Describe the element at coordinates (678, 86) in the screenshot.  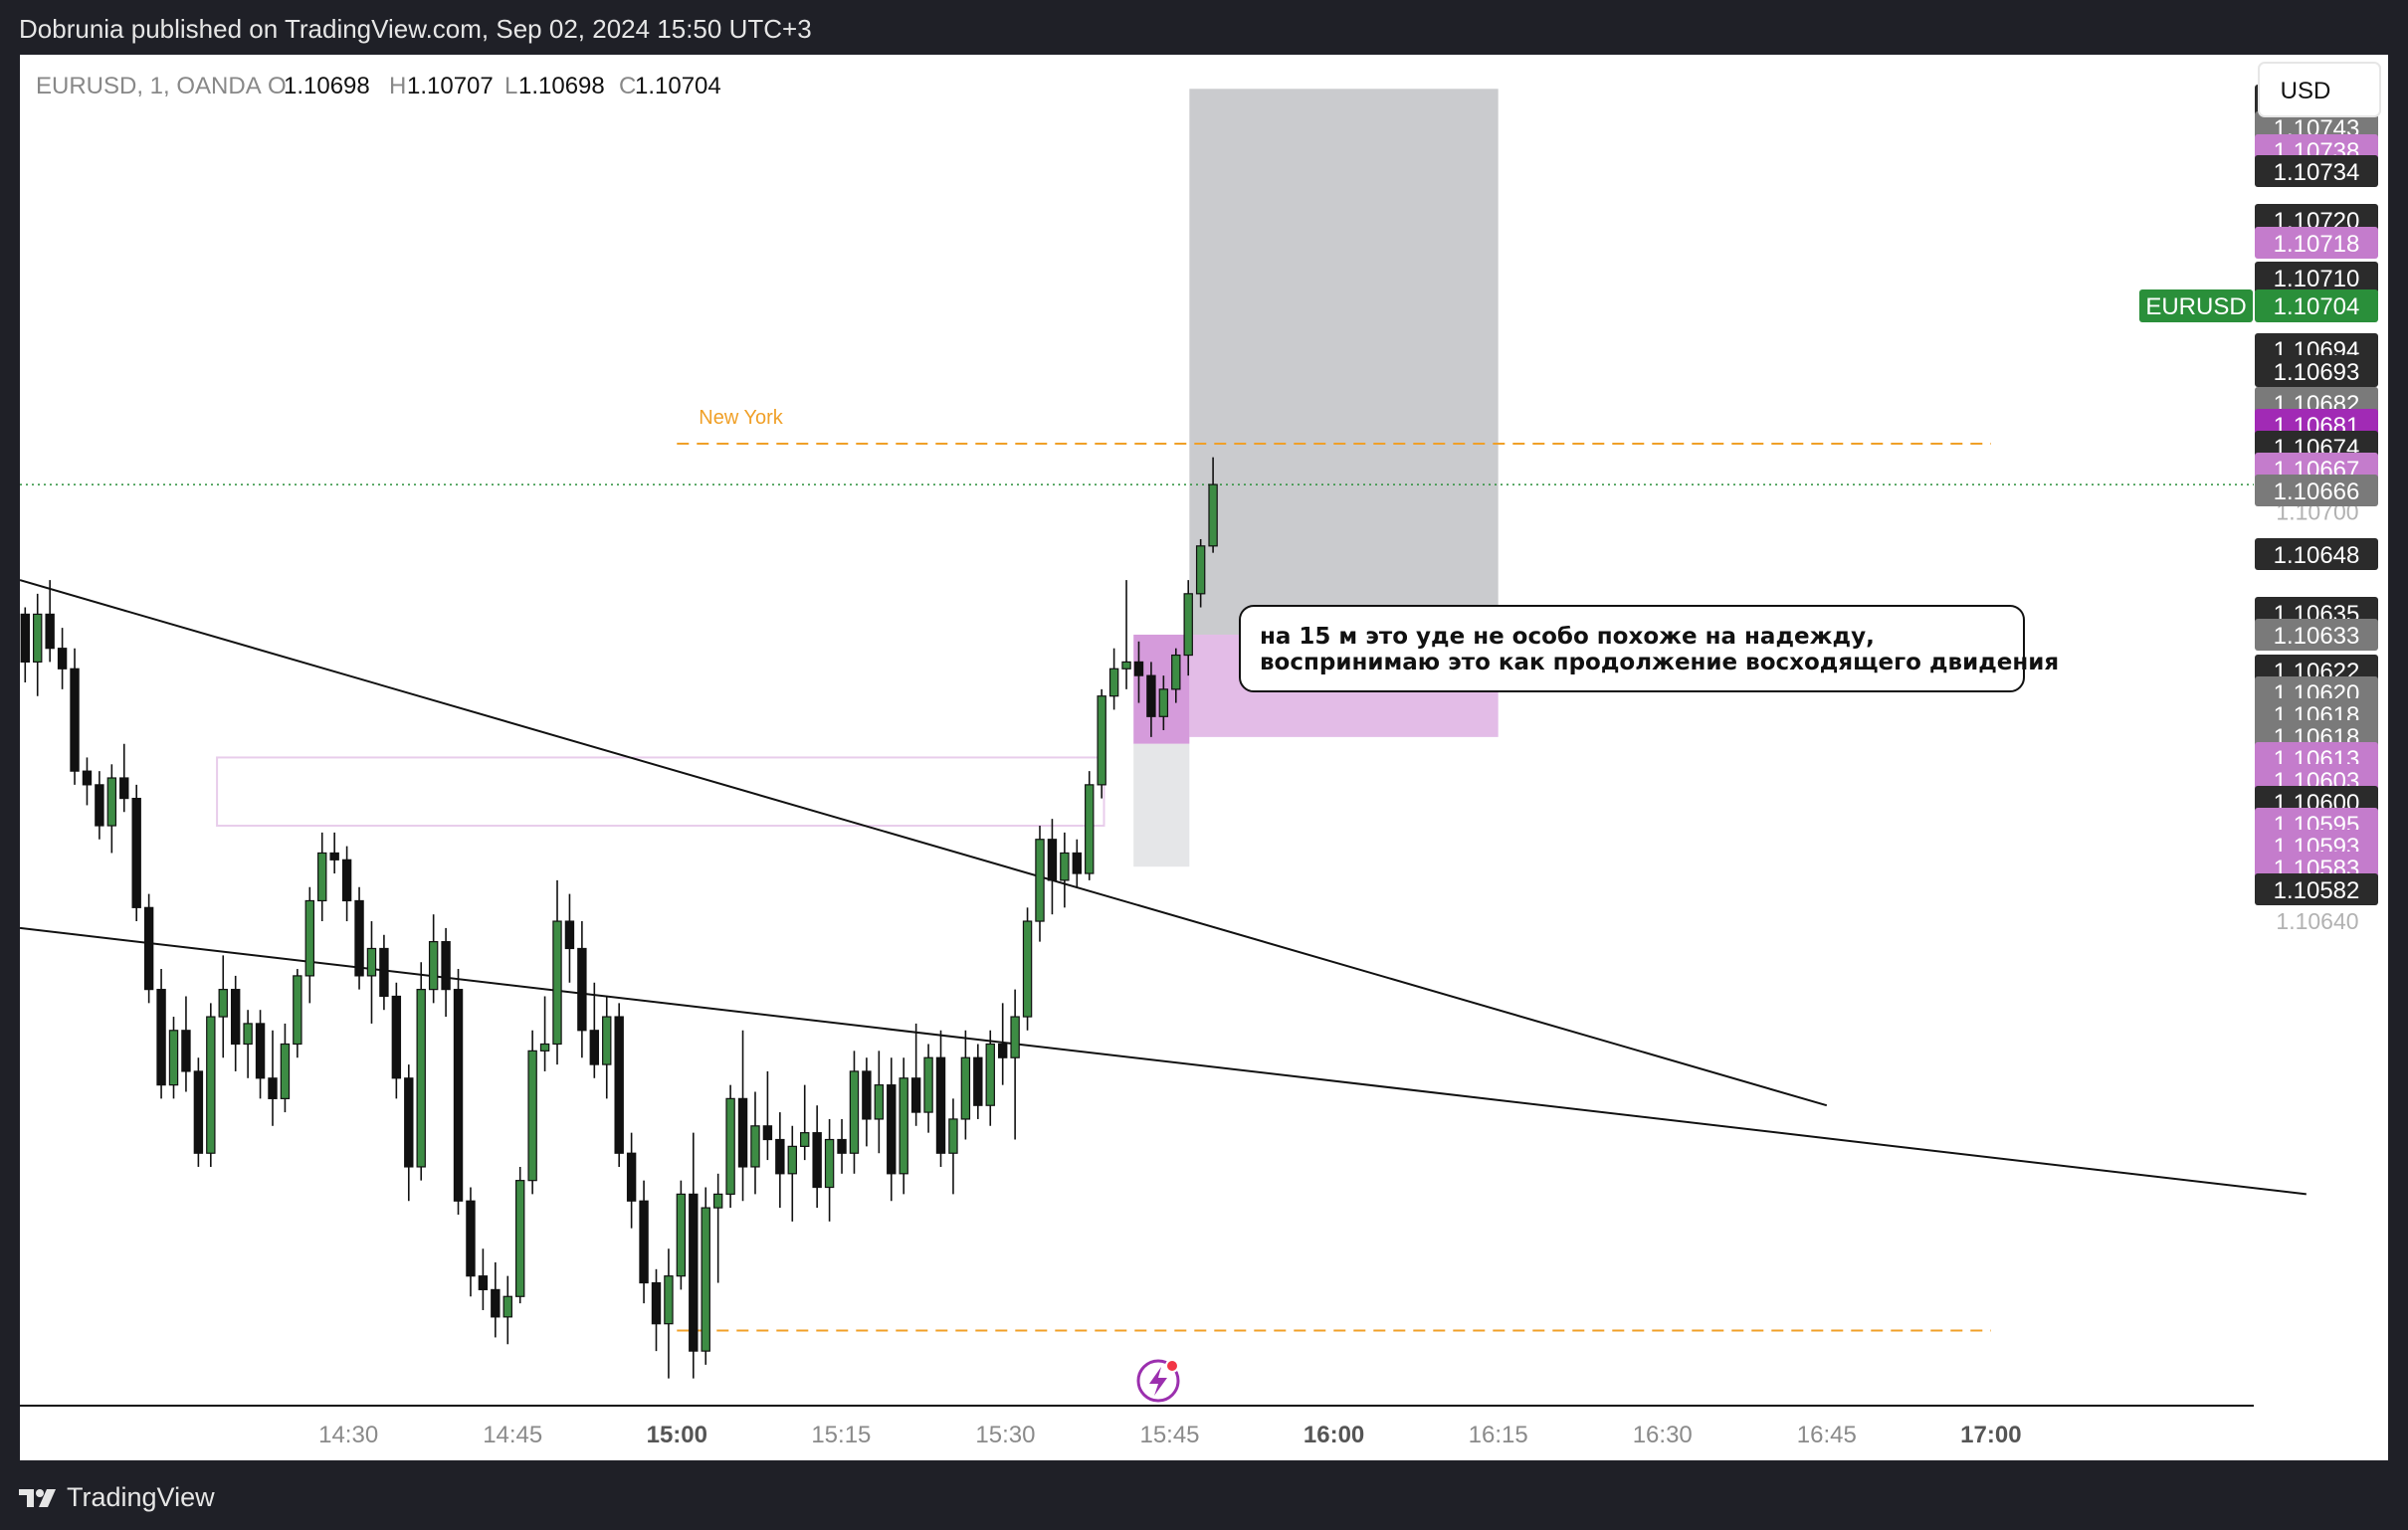
I see `legend-close: 1.10704` at that location.